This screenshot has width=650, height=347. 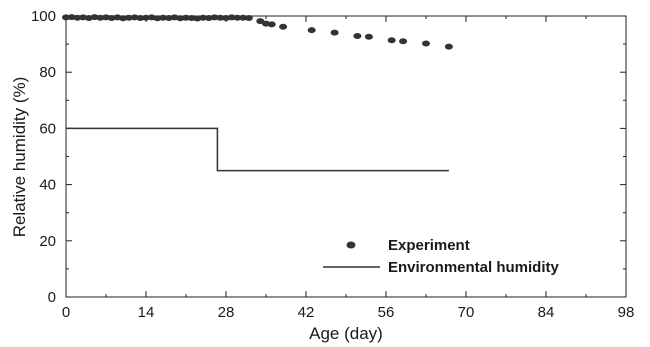 What do you see at coordinates (146, 312) in the screenshot?
I see `x-tick-label: 14` at bounding box center [146, 312].